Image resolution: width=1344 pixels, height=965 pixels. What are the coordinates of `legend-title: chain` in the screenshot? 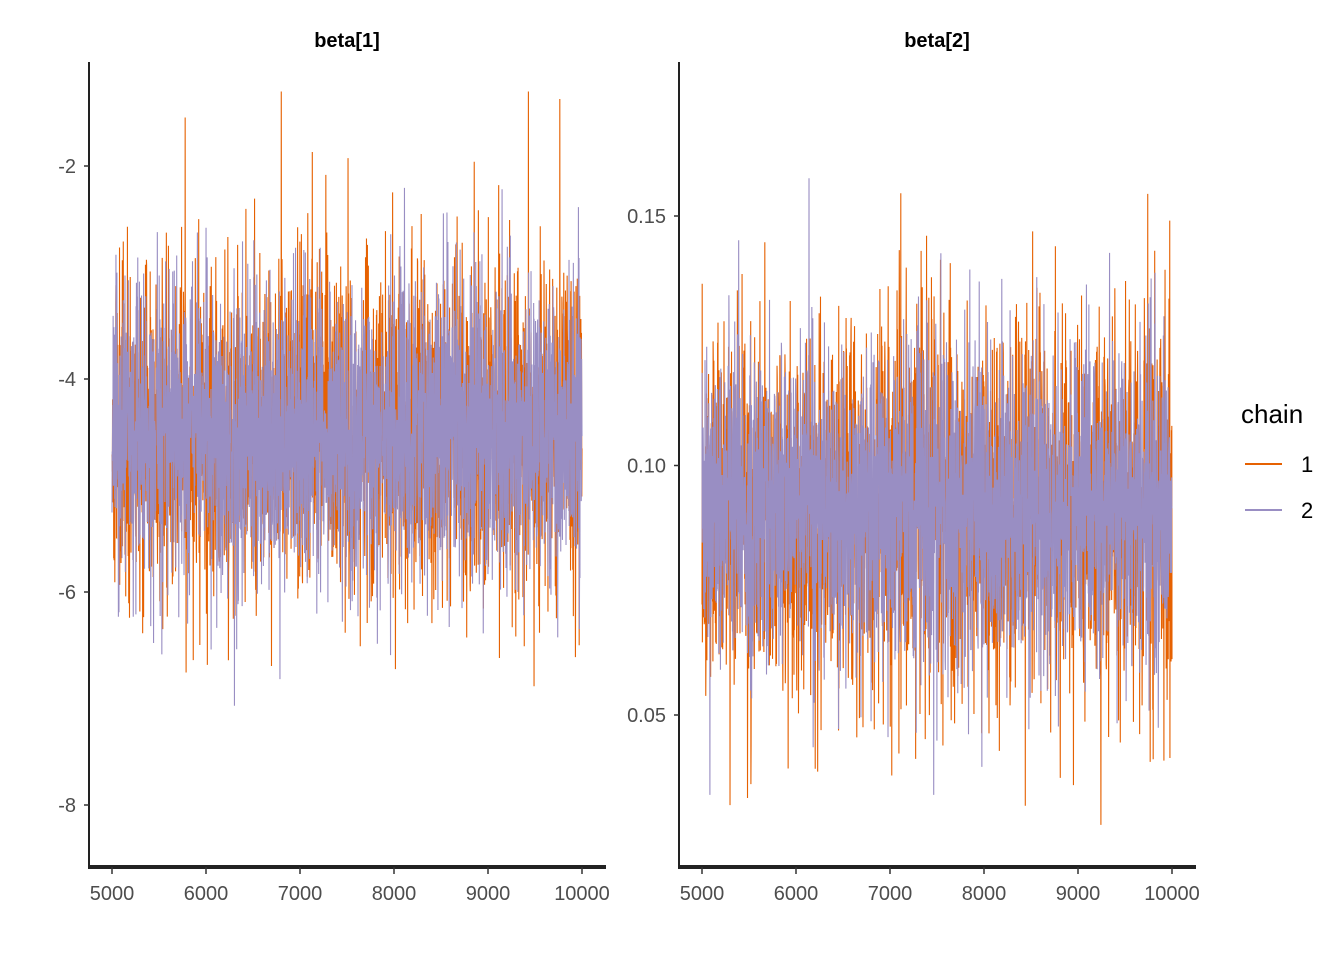 It's located at (1272, 414).